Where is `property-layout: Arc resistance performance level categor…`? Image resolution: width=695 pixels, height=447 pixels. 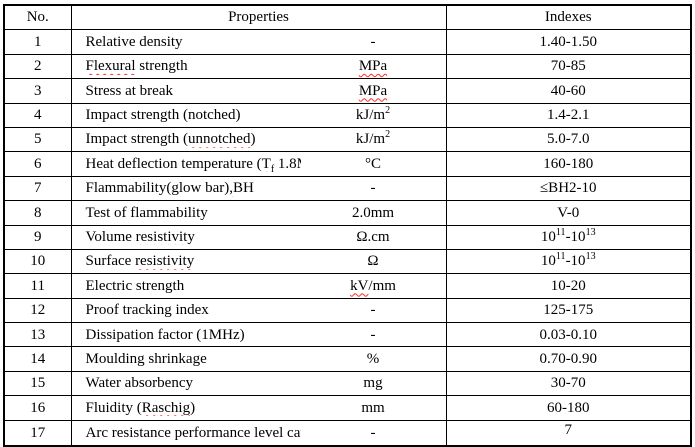 property-layout: Arc resistance performance level categor… is located at coordinates (258, 433).